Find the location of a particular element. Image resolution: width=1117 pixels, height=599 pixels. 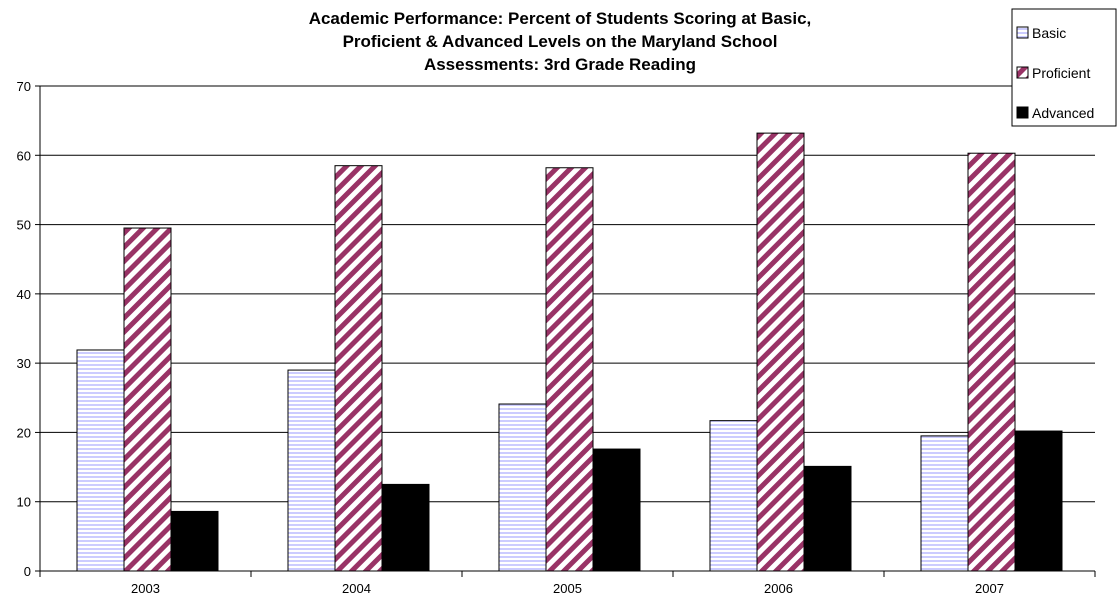

y-tick-label: 40 is located at coordinates (24, 294).